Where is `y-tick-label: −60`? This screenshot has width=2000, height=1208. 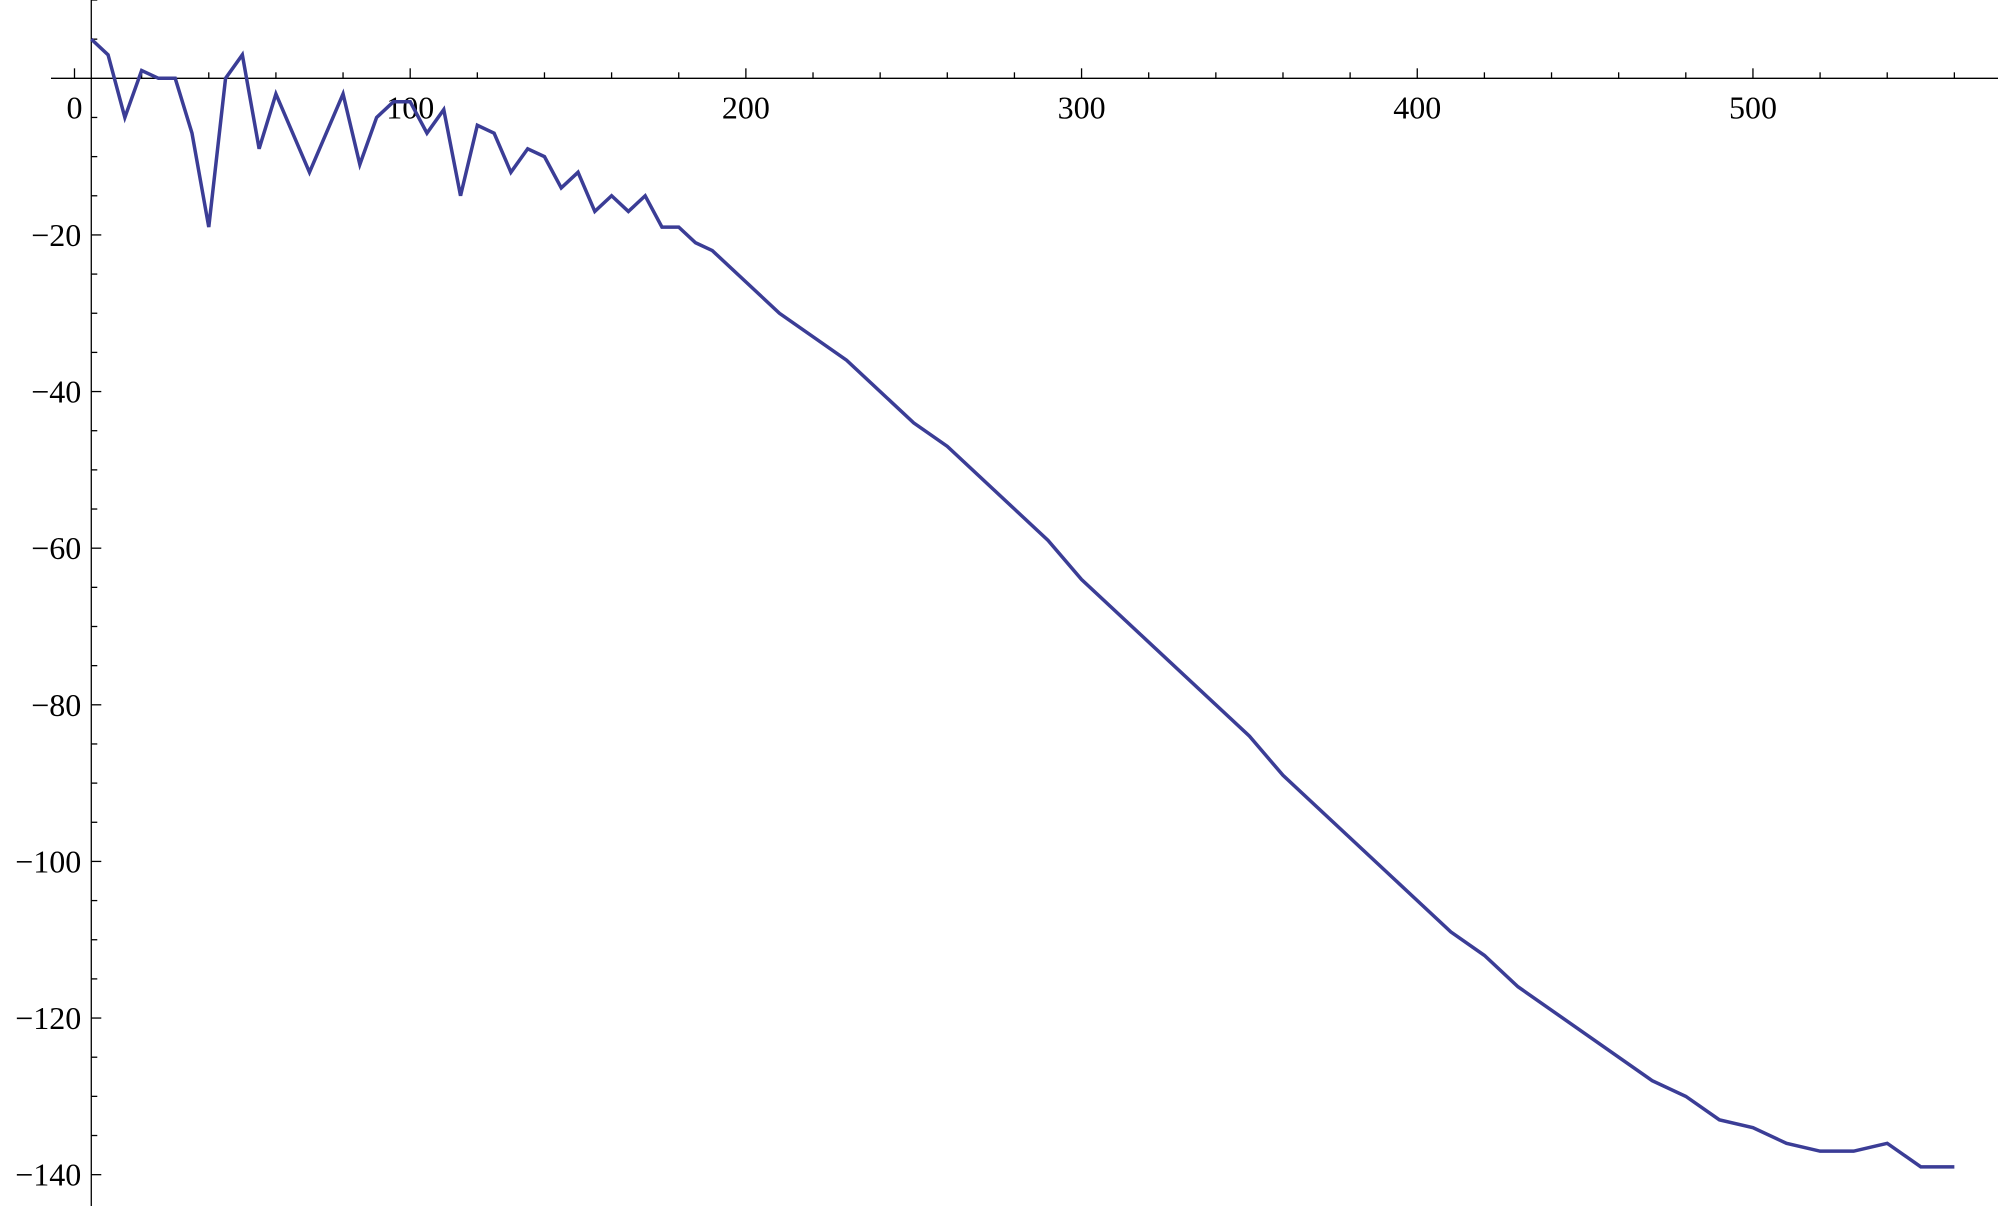 y-tick-label: −60 is located at coordinates (56, 548).